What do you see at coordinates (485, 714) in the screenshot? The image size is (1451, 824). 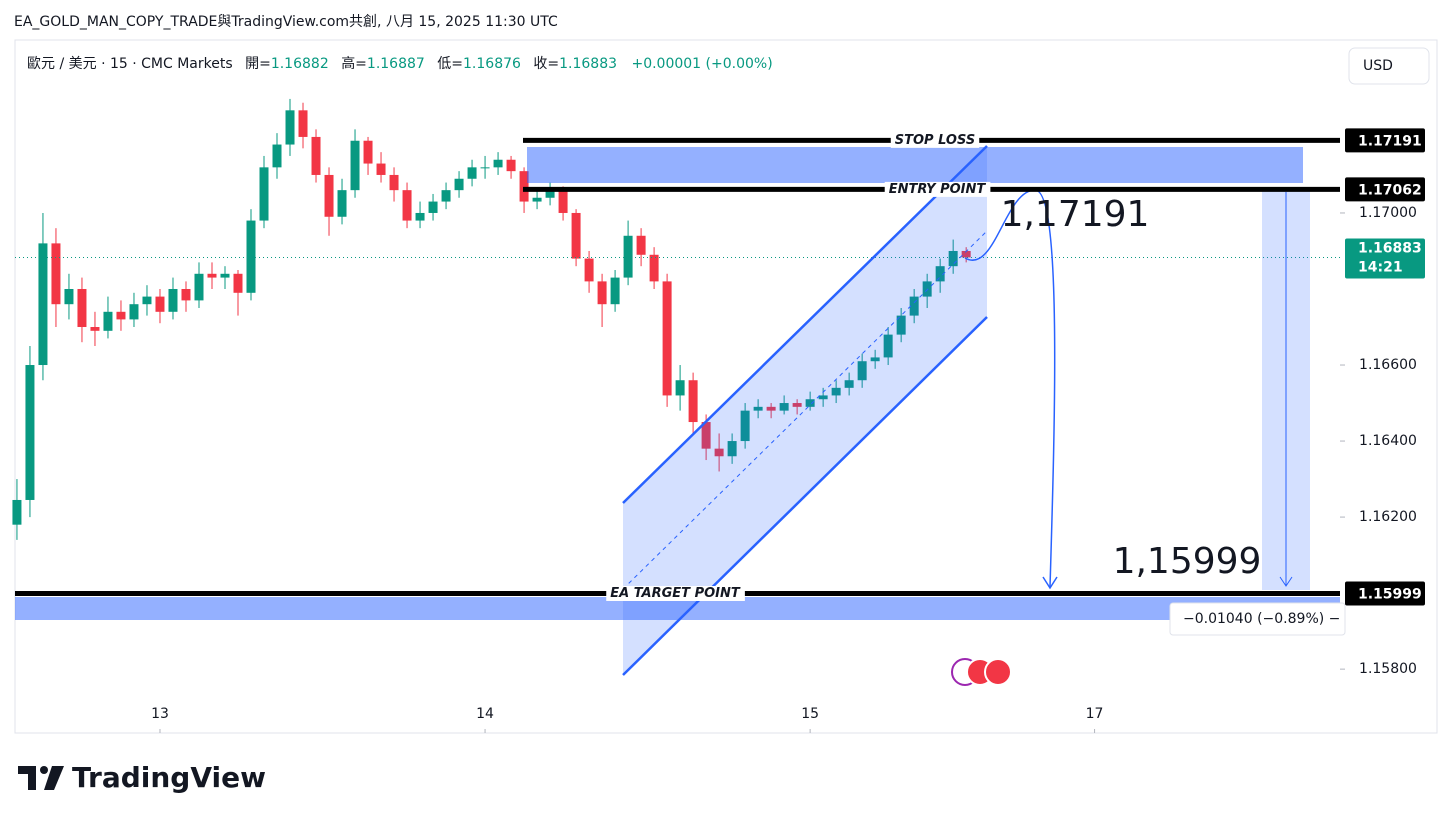 I see `x-tick-label: 14` at bounding box center [485, 714].